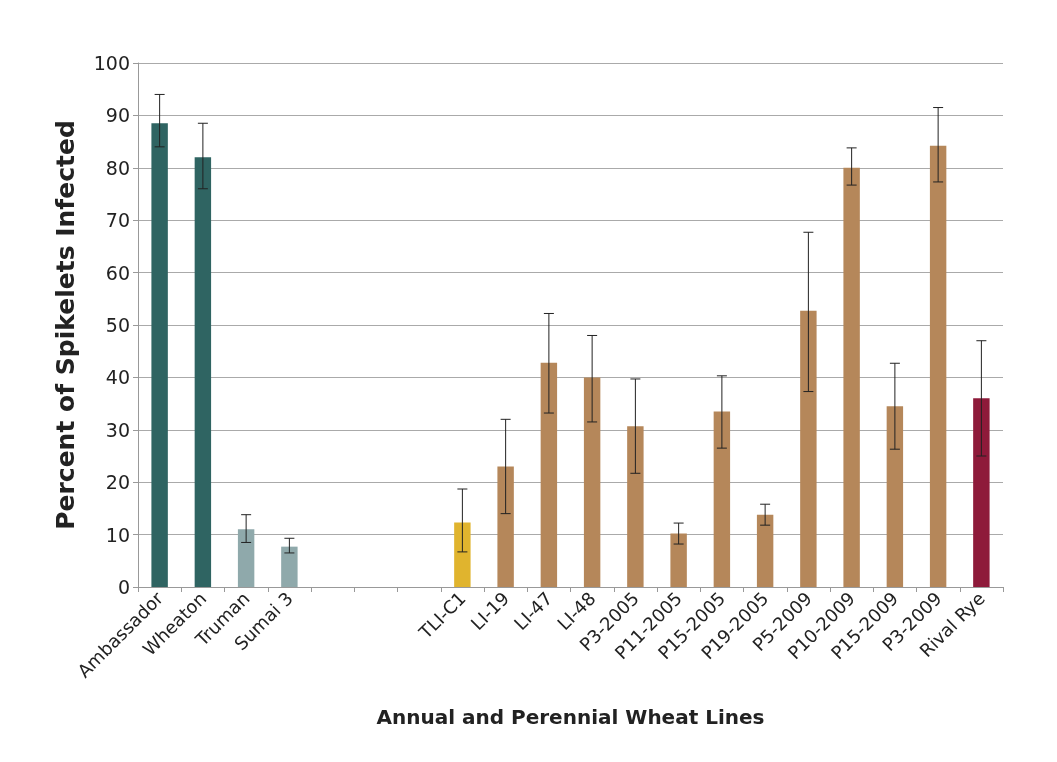  I want to click on y-tick-label: 40, so click(117, 377).